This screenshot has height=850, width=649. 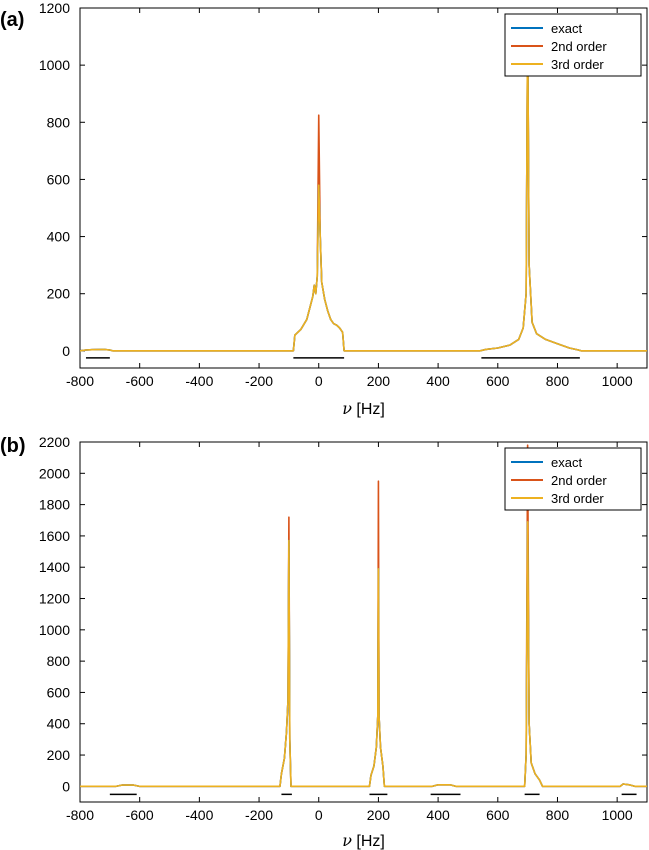 What do you see at coordinates (12, 20) in the screenshot?
I see `panel-label: (a)` at bounding box center [12, 20].